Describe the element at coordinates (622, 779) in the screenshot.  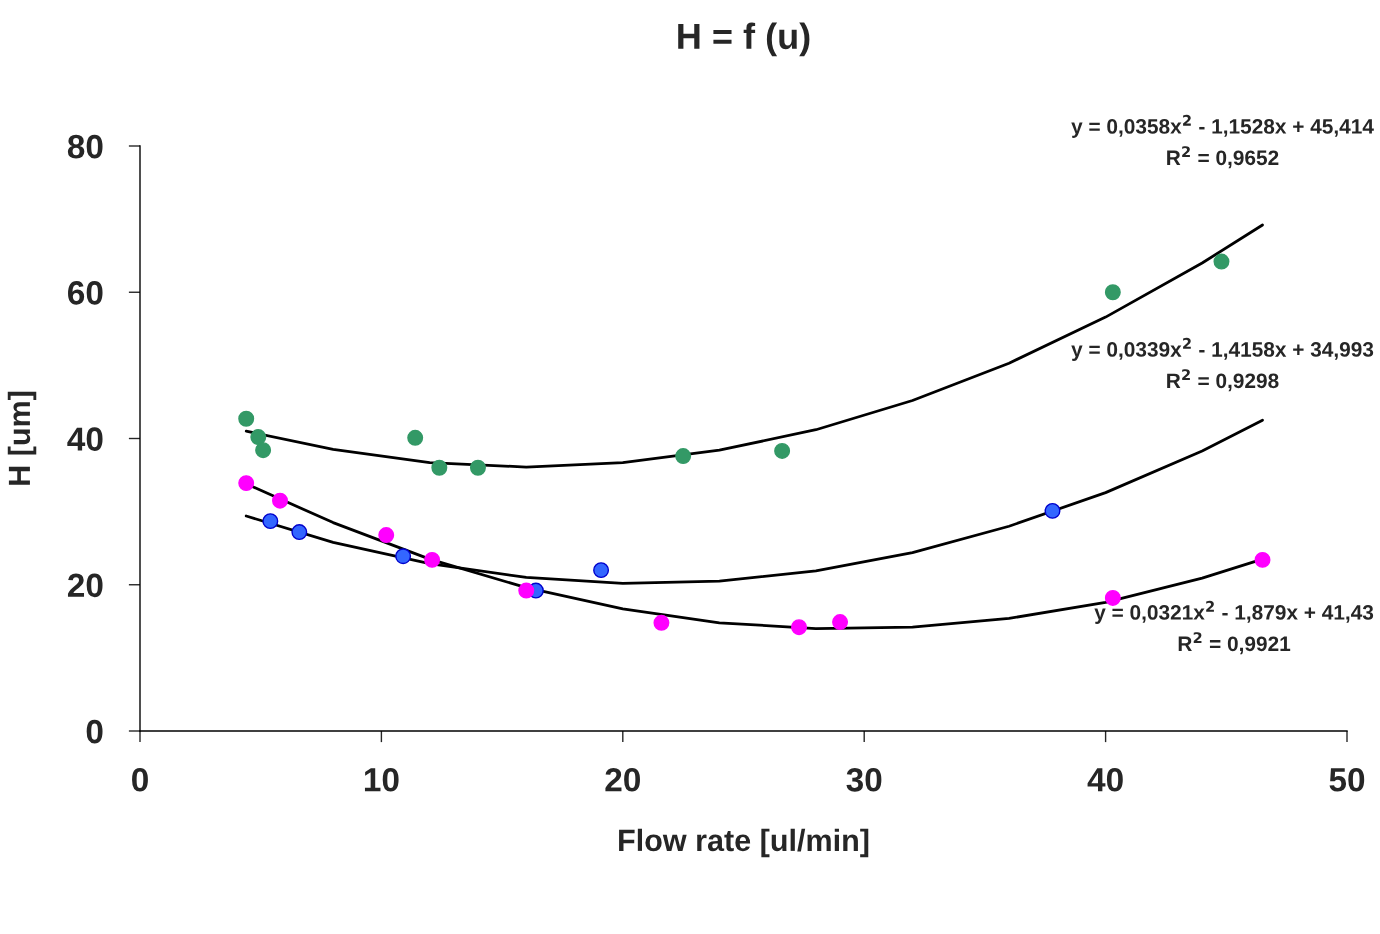
I see `x-tick-label: 20` at that location.